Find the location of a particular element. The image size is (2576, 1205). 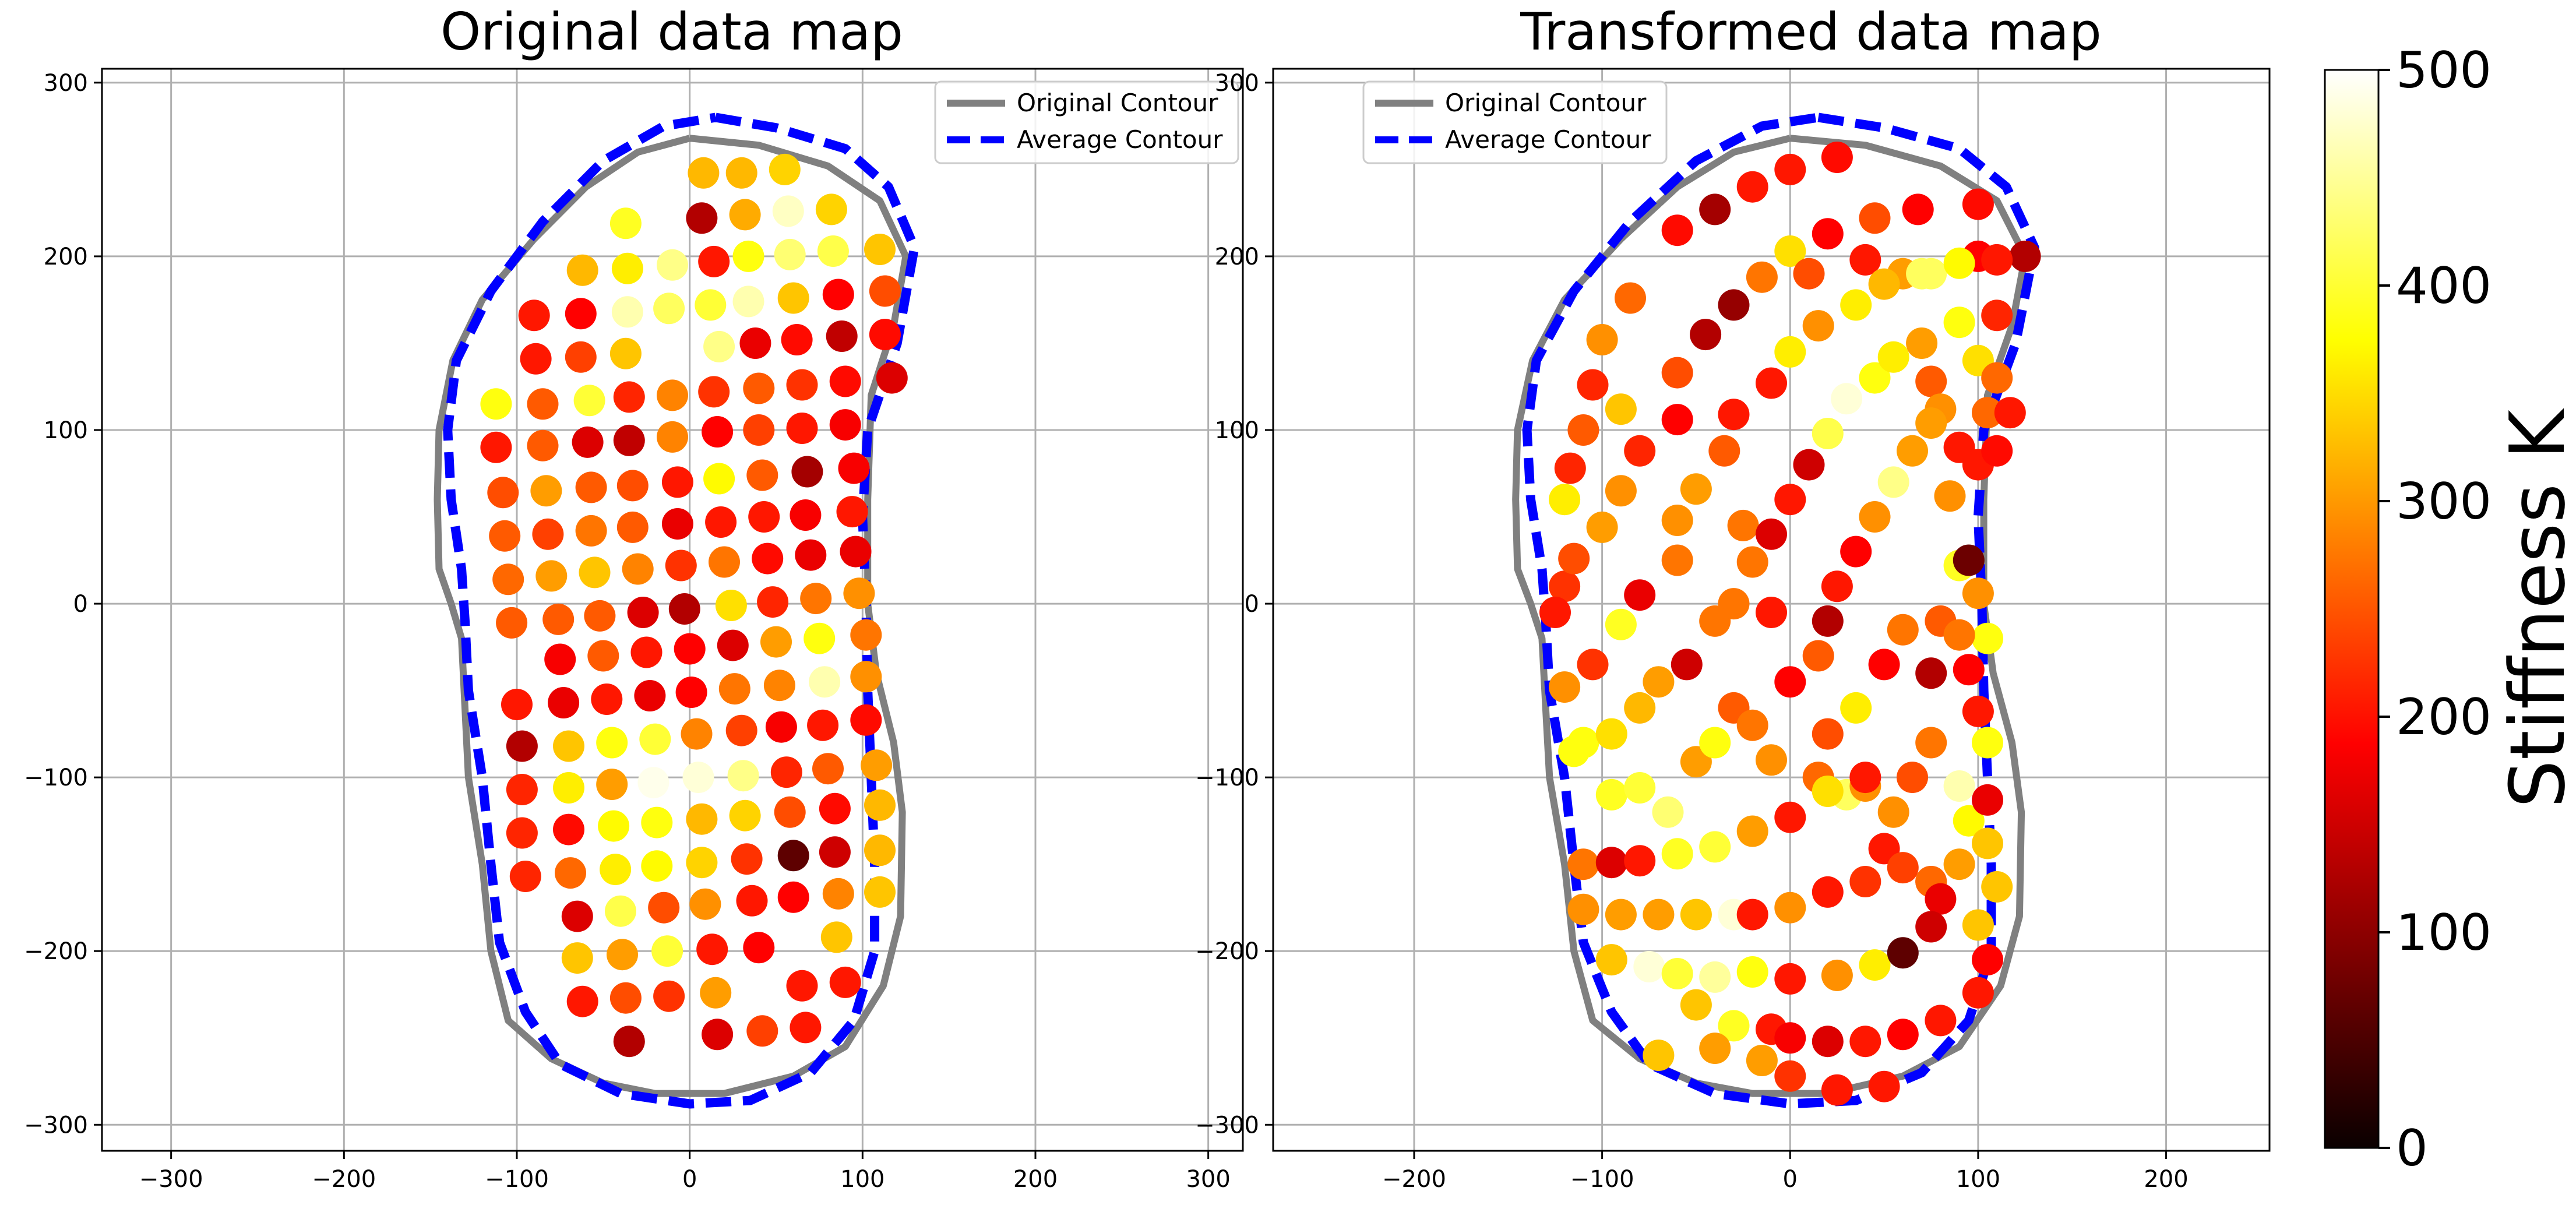

legend-box is located at coordinates (1086, 122).